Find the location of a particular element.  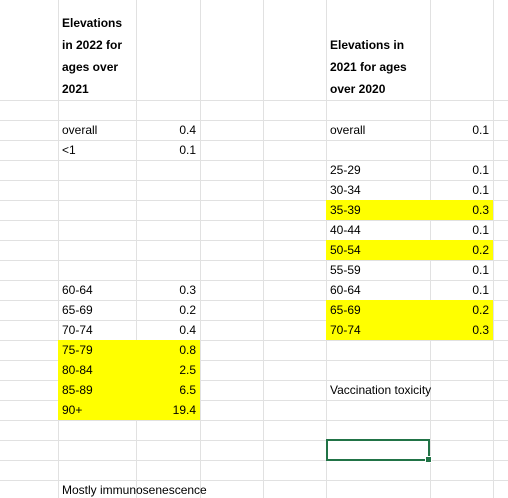

left-title: Elevations in 2022 for ages over 2021 is located at coordinates (92, 56).